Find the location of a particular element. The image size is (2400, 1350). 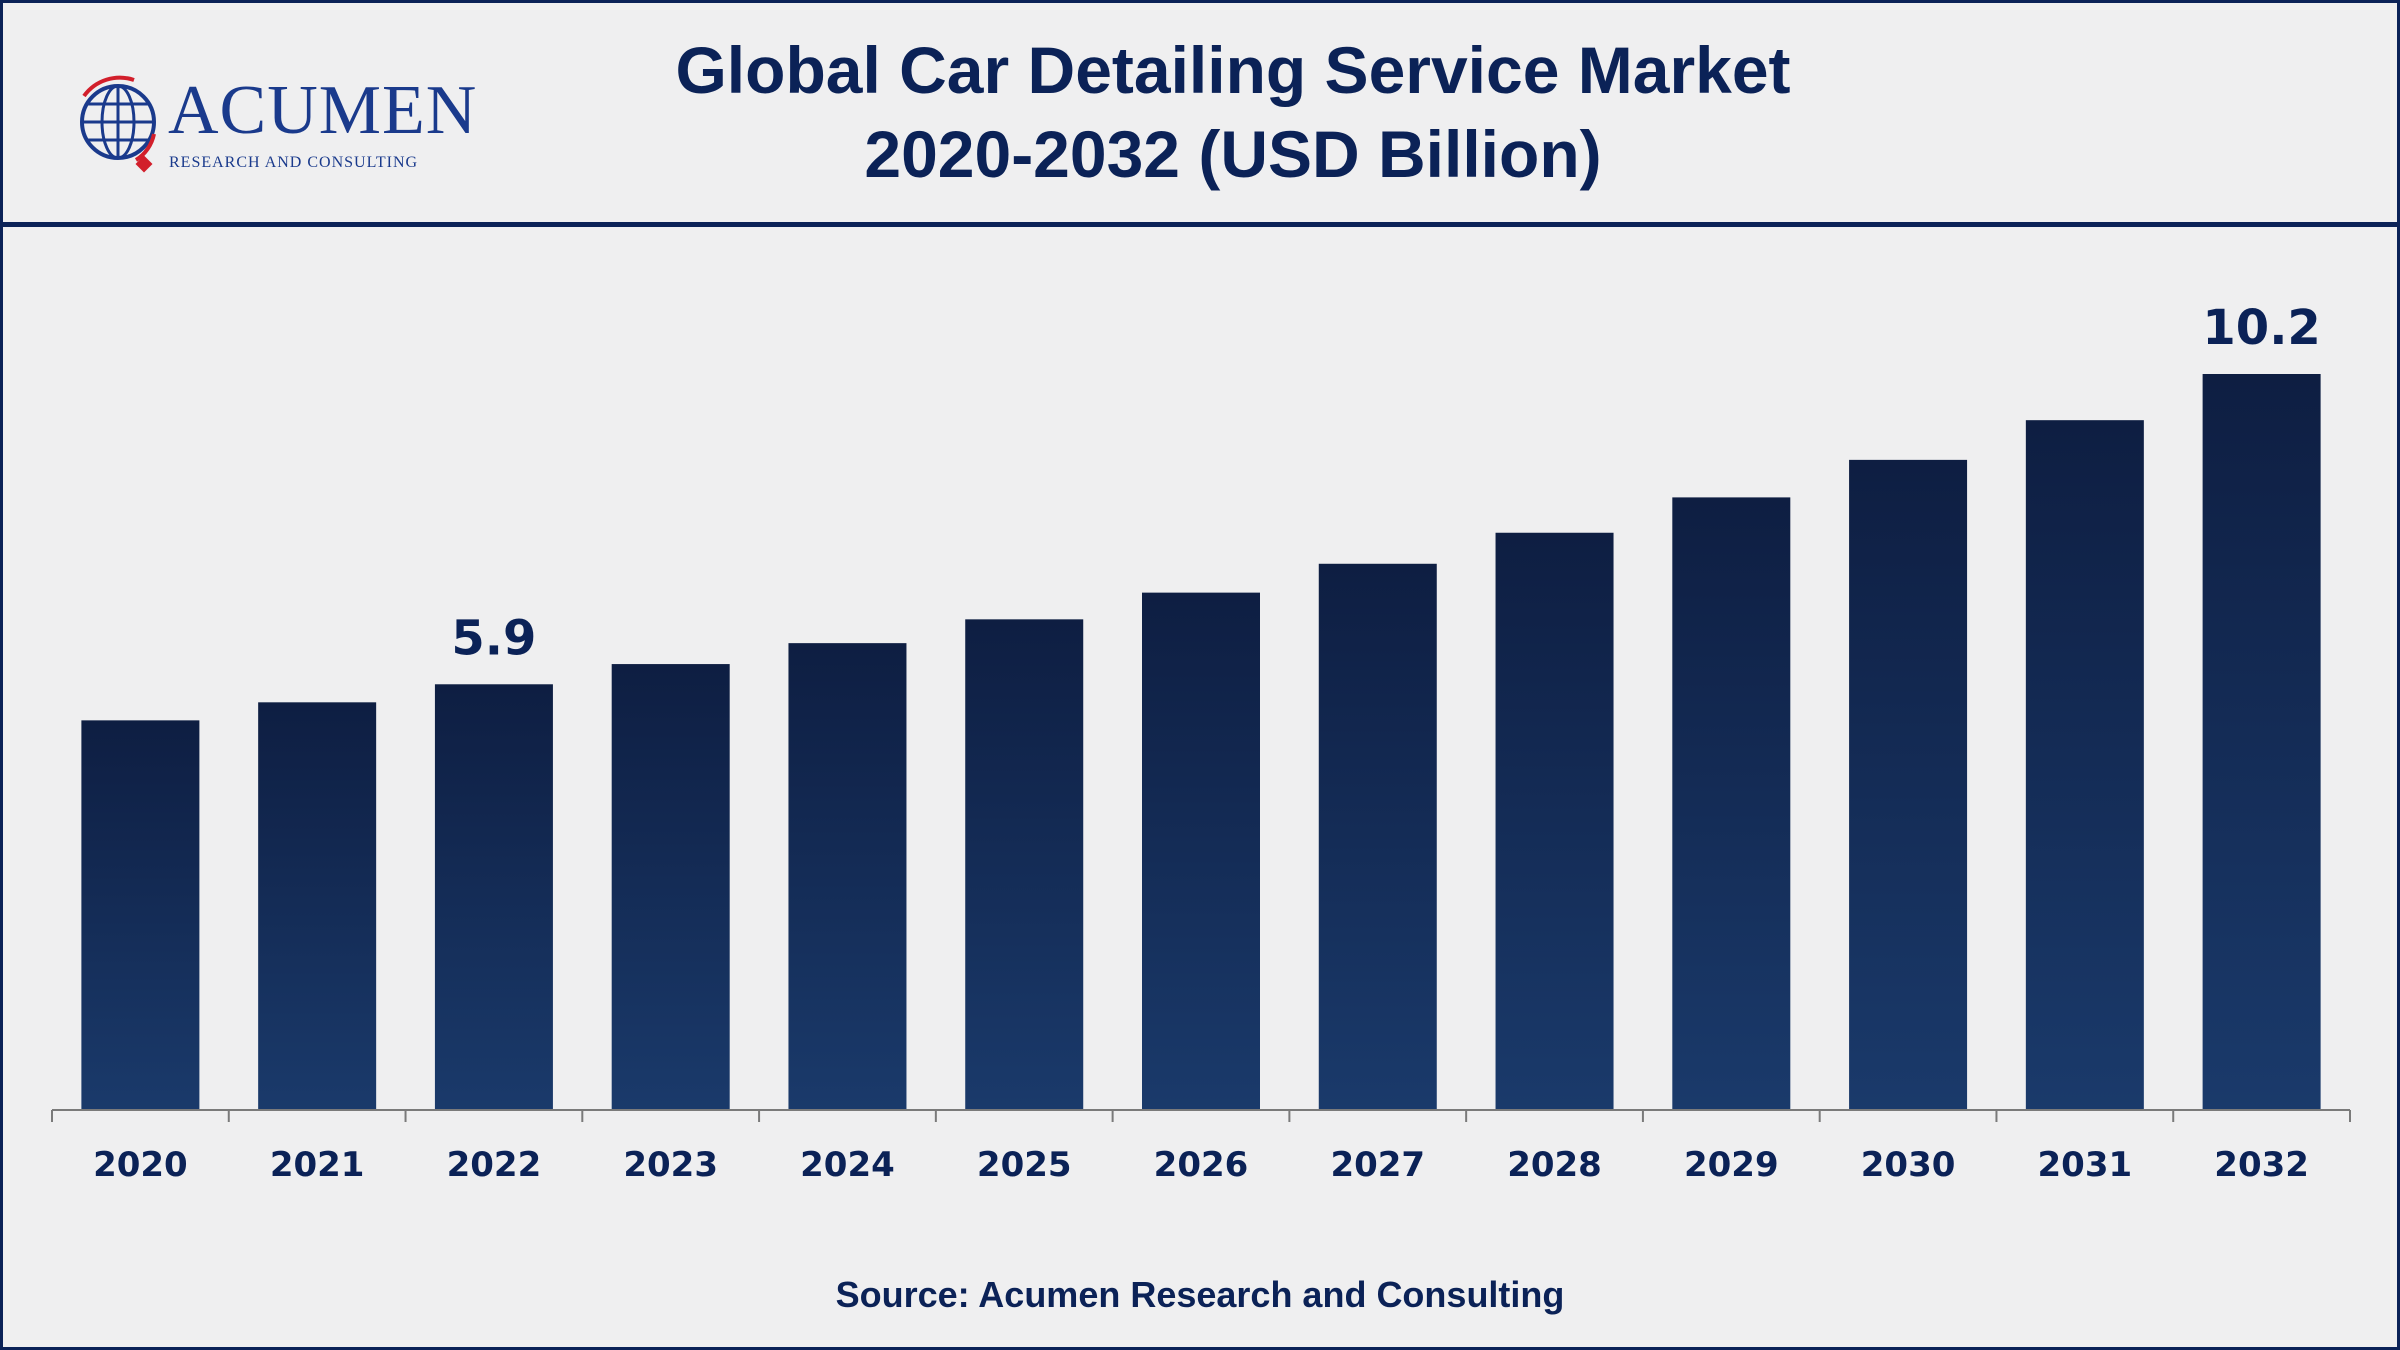

x-tick-label-2020: 2020 is located at coordinates (140, 1165).